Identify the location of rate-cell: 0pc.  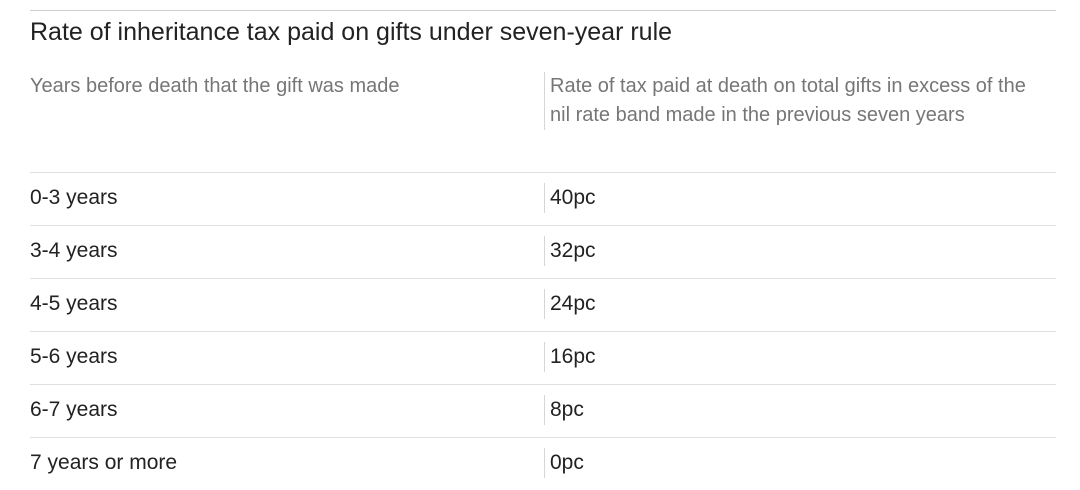
(797, 463).